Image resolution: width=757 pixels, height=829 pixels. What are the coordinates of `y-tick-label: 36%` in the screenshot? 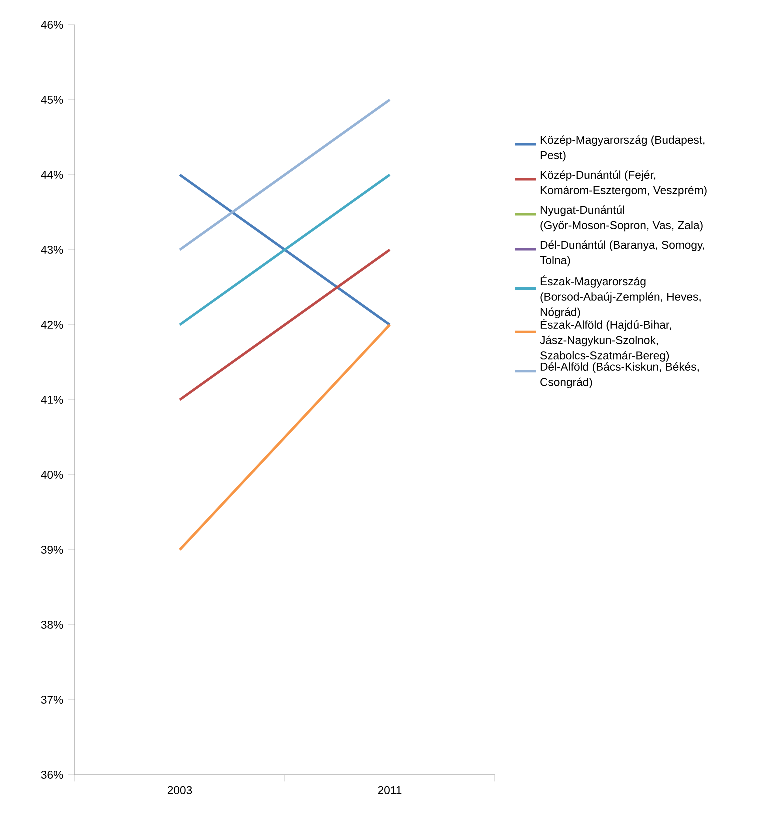 It's located at (52, 774).